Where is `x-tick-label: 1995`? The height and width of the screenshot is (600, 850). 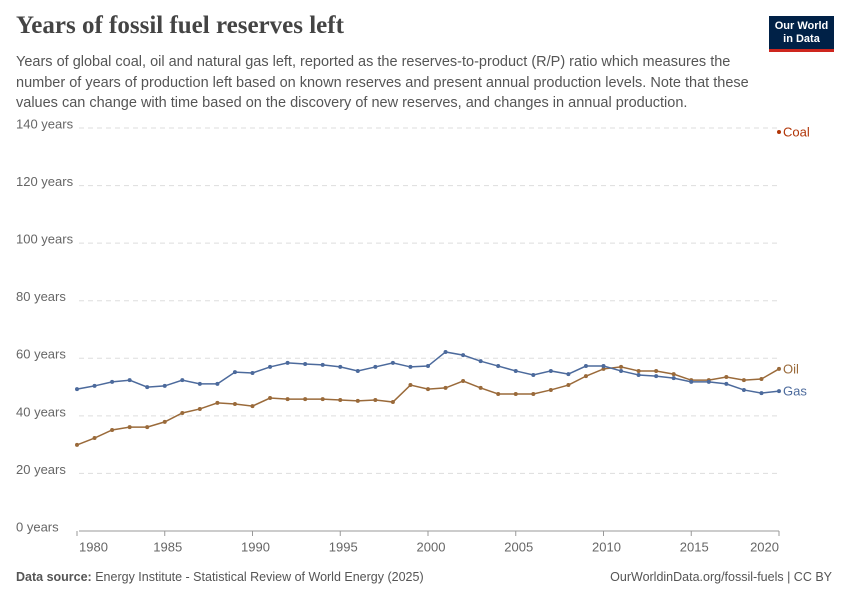
x-tick-label: 1995 is located at coordinates (343, 546).